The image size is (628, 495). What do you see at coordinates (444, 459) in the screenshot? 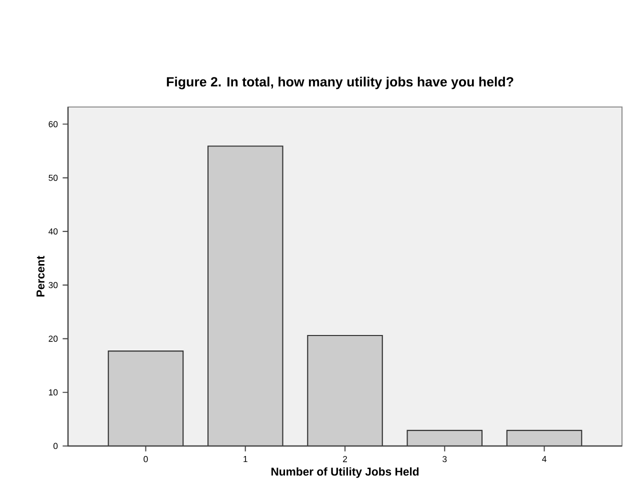
I see `x-tick-label: 3` at bounding box center [444, 459].